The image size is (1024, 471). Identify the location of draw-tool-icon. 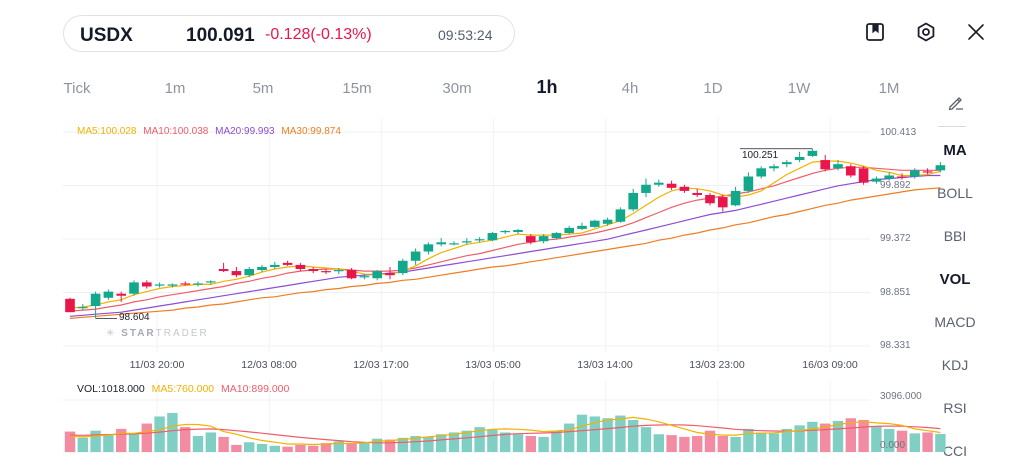
(956, 102).